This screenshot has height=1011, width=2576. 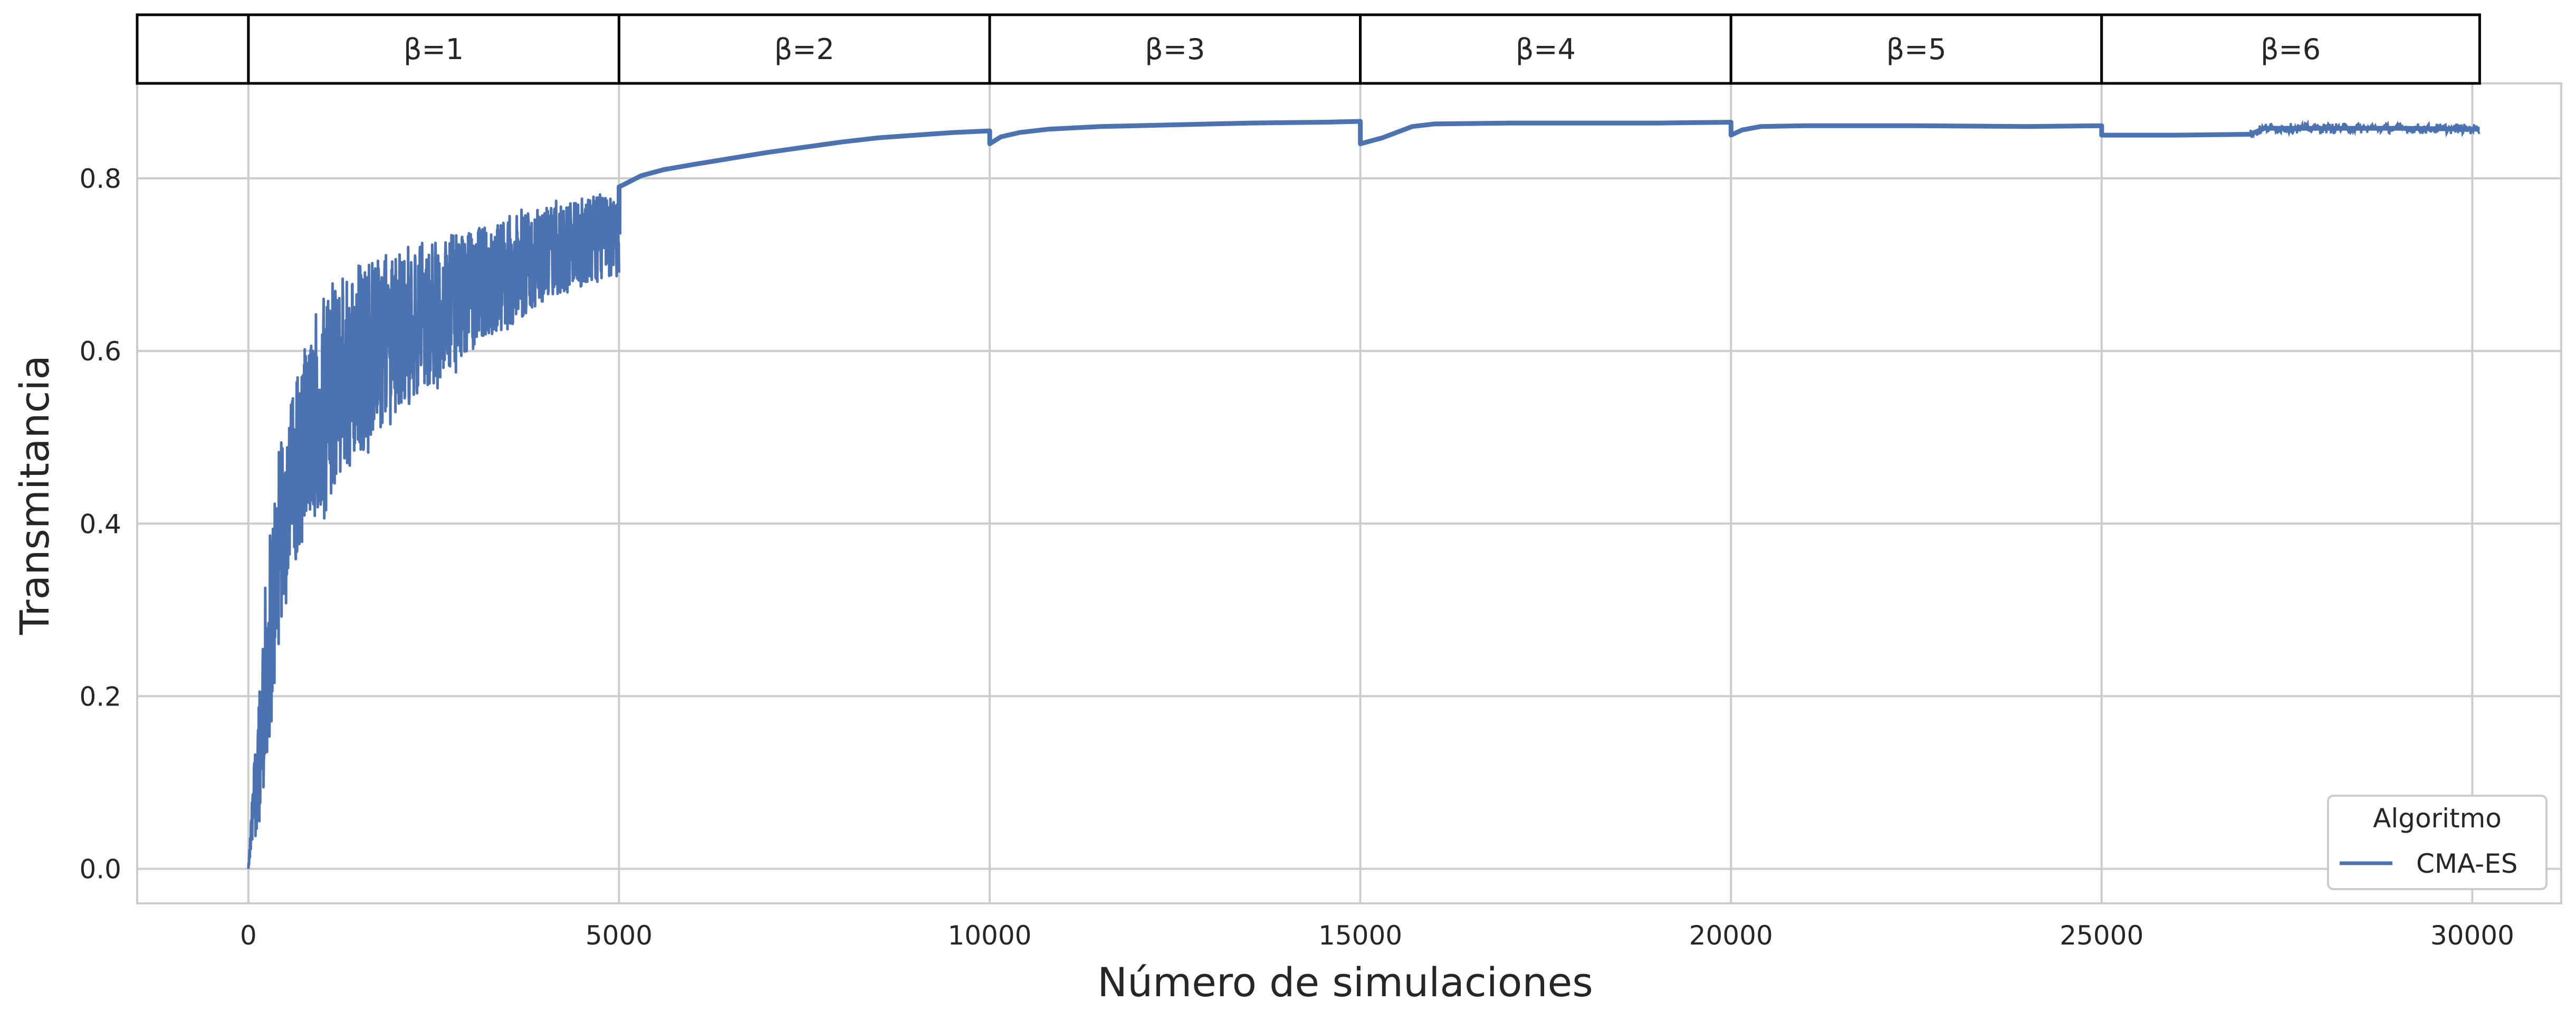 I want to click on facet-label: β=2, so click(x=804, y=49).